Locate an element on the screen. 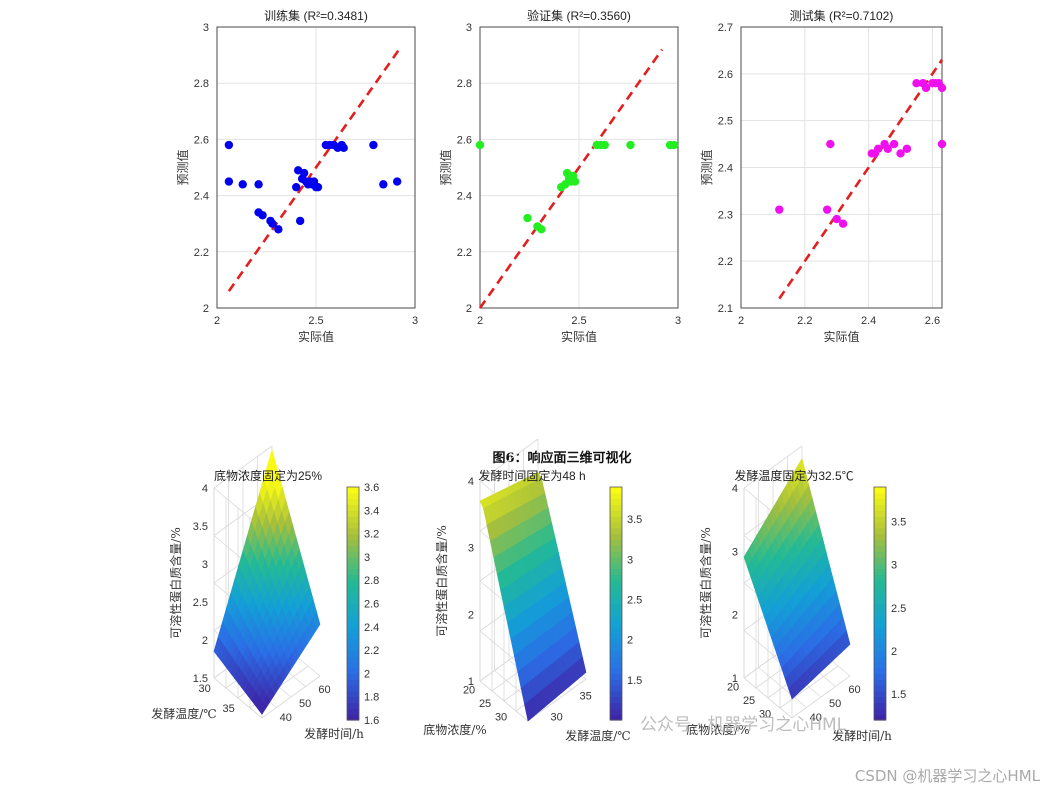 This screenshot has height=792, width=1045. colorbar: 1.5 2 2.5 3 3.5 is located at coordinates (889, 603).